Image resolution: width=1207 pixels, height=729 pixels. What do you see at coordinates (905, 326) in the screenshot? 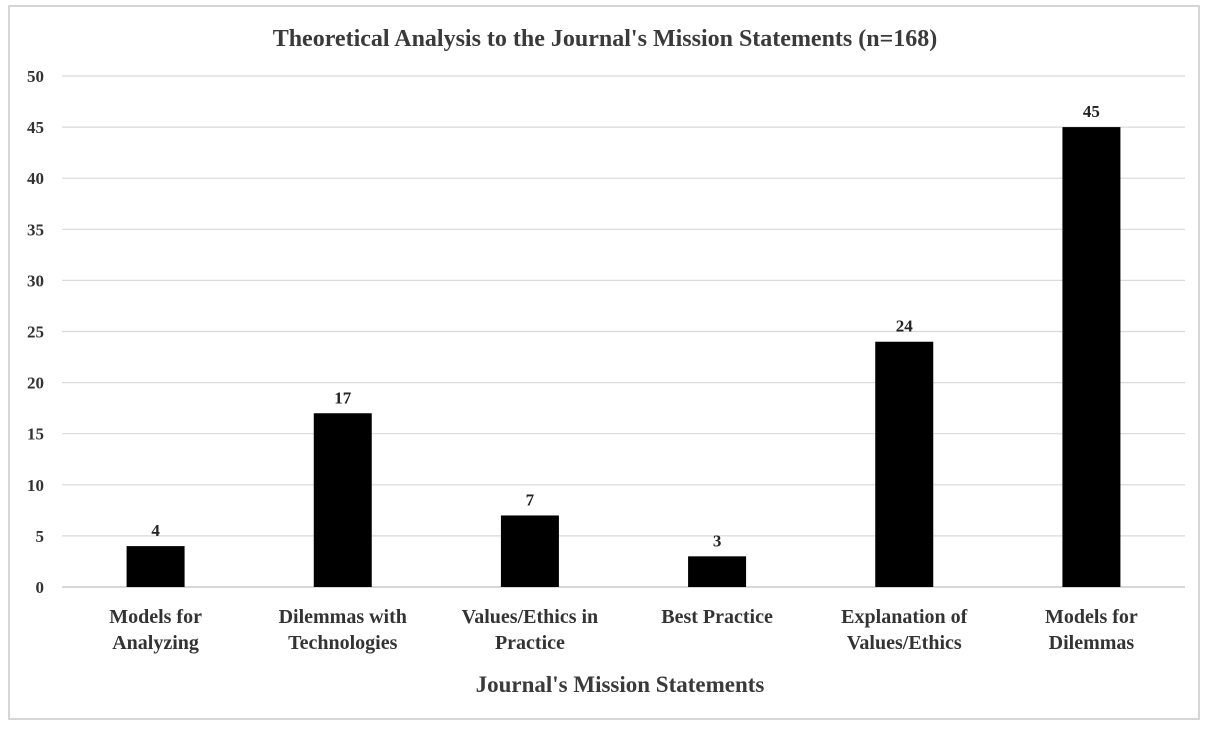
I see `data-label: 24` at bounding box center [905, 326].